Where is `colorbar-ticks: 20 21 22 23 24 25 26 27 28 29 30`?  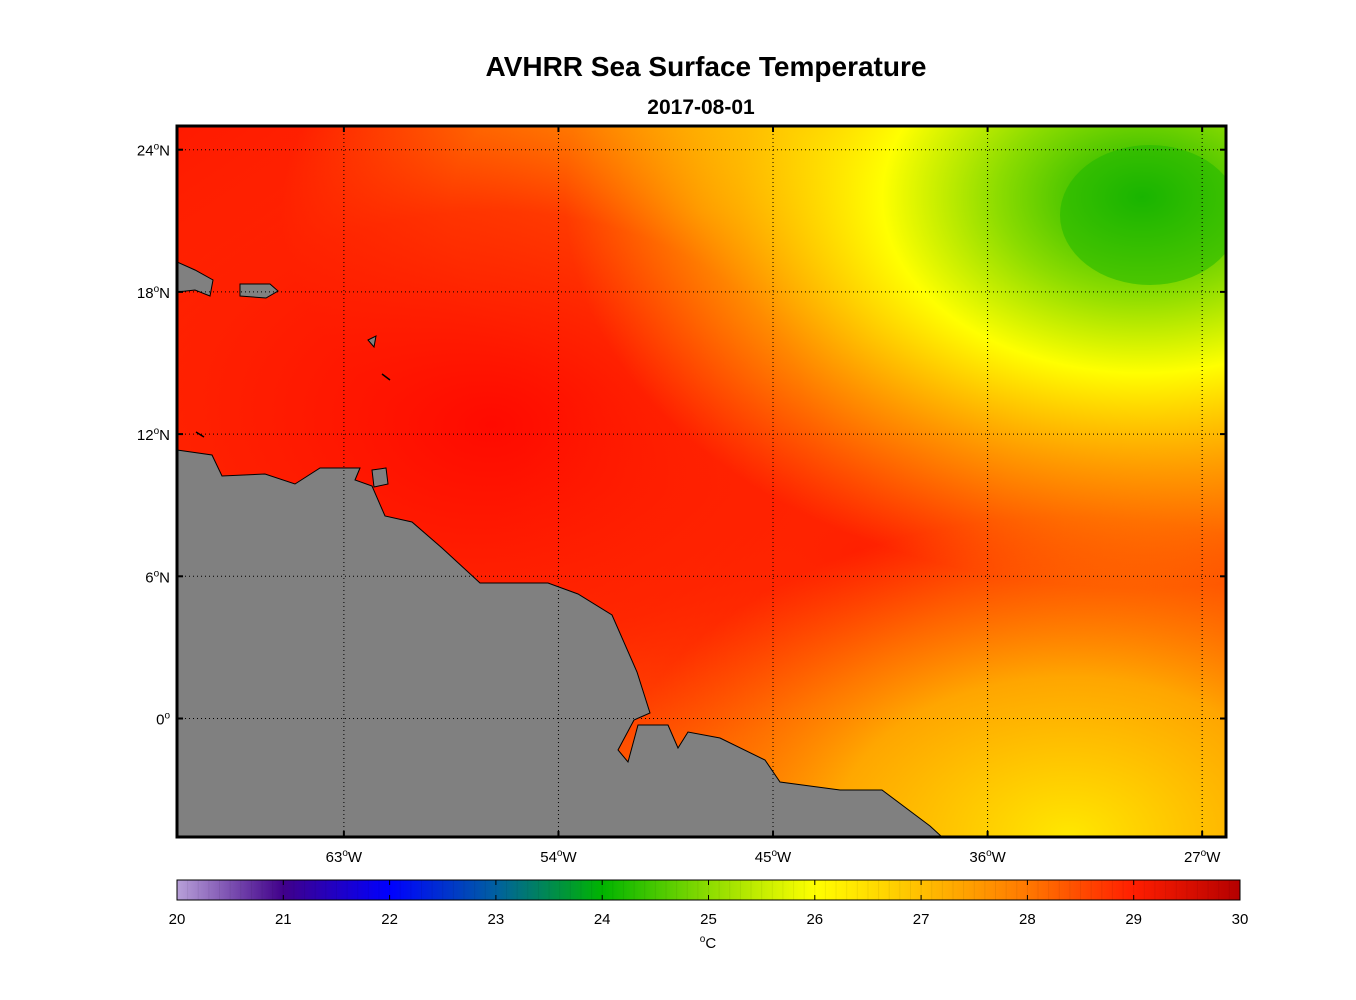
colorbar-ticks: 20 21 22 23 24 25 26 27 28 29 30 is located at coordinates (709, 904).